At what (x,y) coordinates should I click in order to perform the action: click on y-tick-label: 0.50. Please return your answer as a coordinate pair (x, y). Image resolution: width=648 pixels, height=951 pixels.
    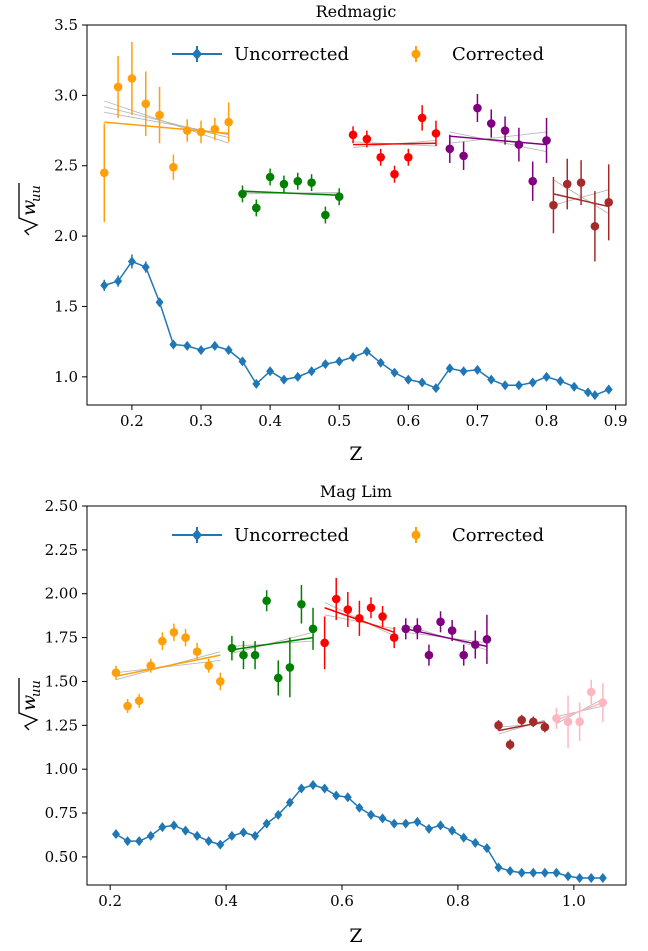
    Looking at the image, I should click on (61, 857).